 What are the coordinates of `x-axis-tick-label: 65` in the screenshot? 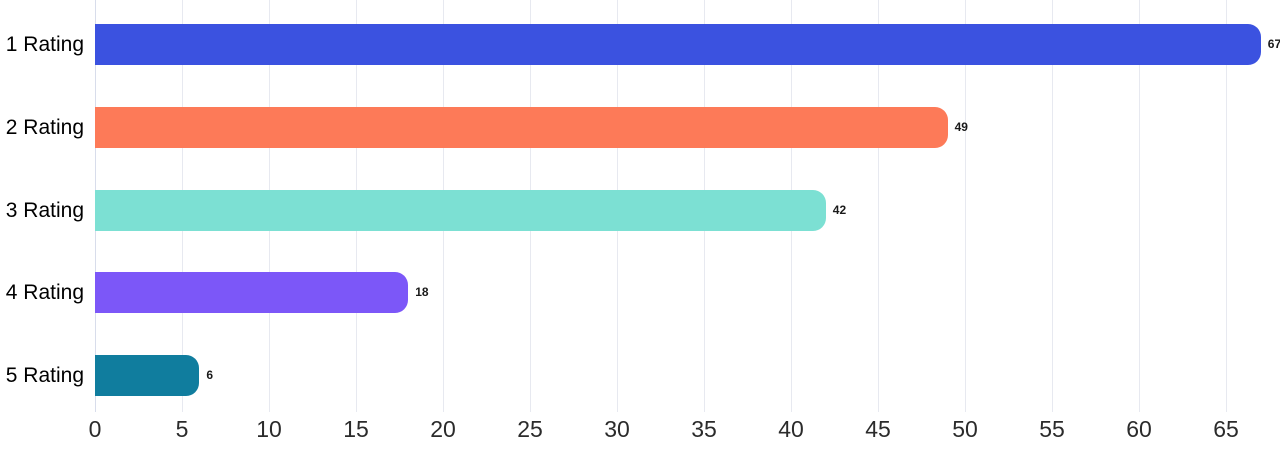 It's located at (1226, 429).